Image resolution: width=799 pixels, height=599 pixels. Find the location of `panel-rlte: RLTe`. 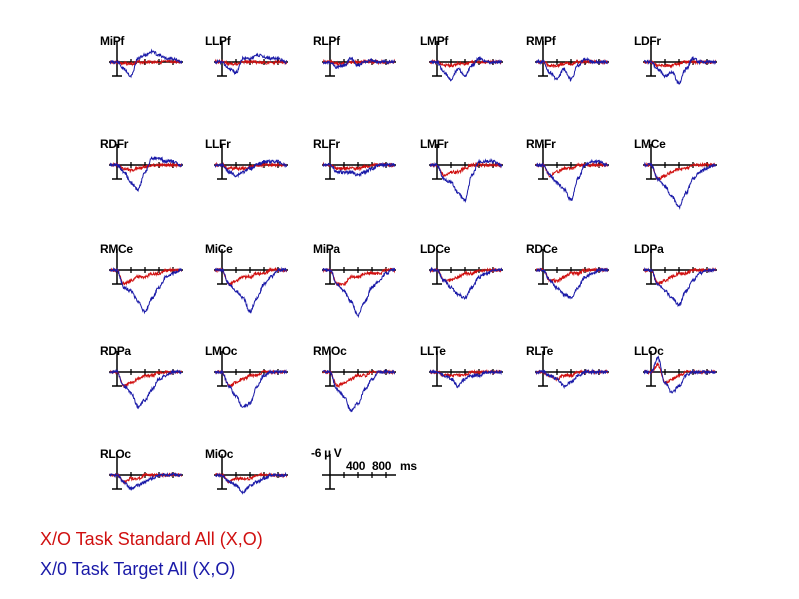

panel-rlte: RLTe is located at coordinates (567, 367).